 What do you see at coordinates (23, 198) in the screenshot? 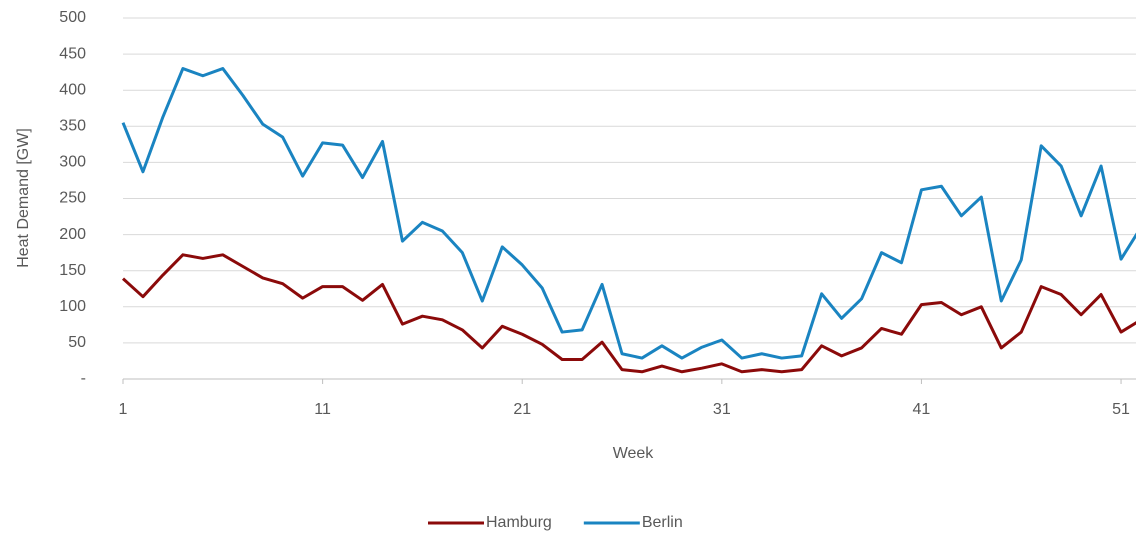
I see `y-axis-label: Heat Demand [GW]` at bounding box center [23, 198].